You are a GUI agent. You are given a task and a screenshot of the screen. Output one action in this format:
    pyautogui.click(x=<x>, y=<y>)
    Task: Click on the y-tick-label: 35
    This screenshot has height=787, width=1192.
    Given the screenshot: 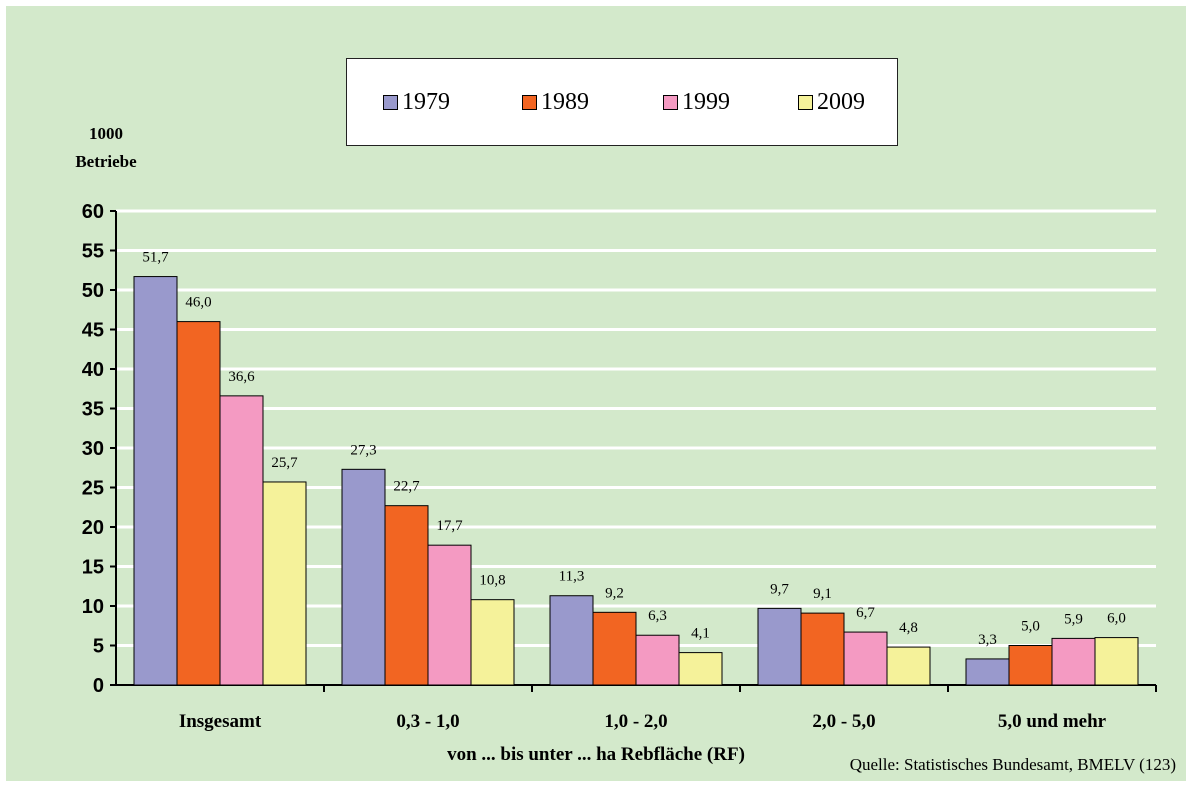 What is the action you would take?
    pyautogui.click(x=93, y=410)
    